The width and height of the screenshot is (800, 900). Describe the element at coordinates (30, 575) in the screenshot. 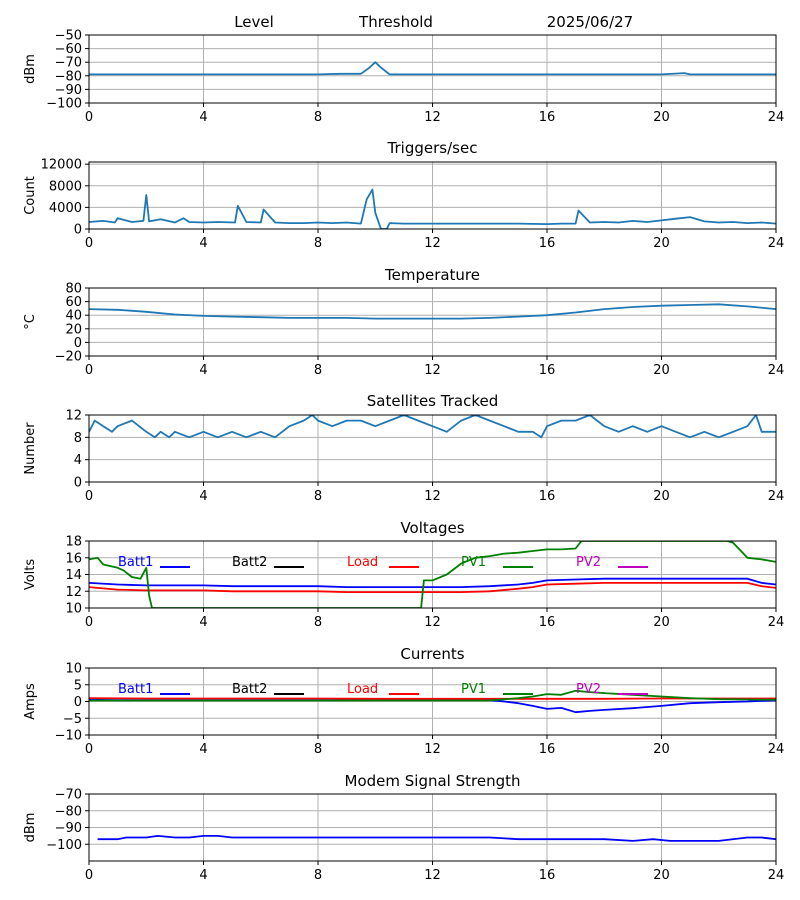

I see `y-axis-label: Volts` at that location.